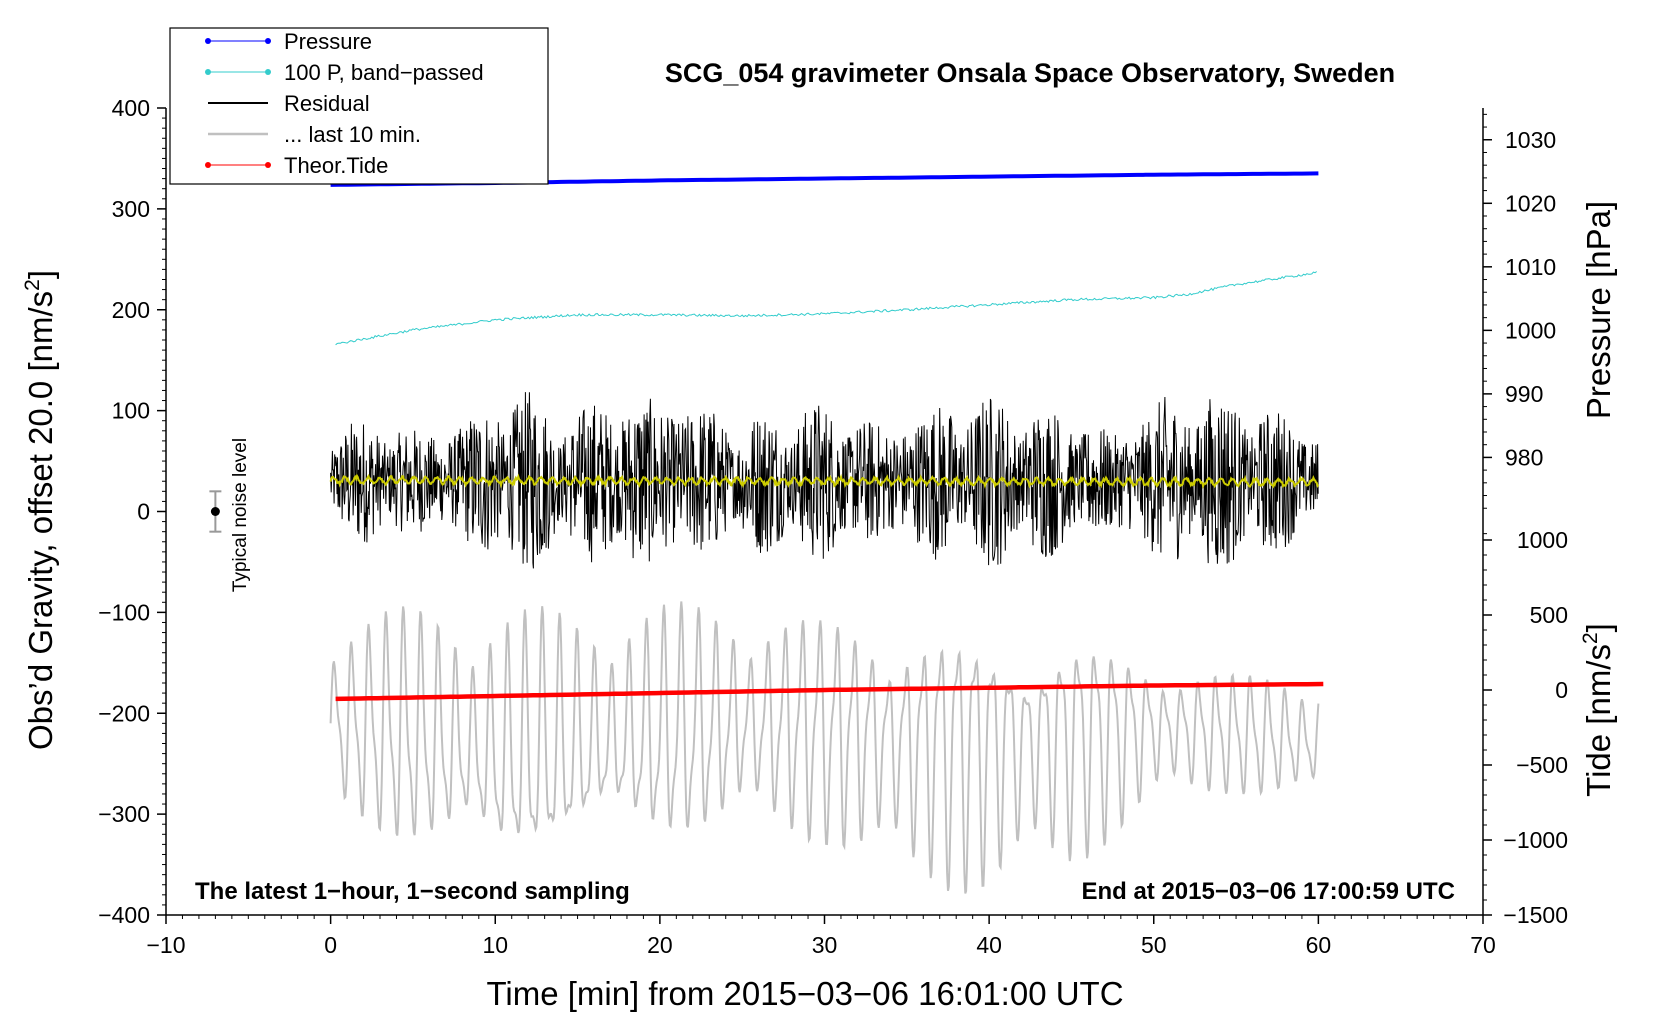 The width and height of the screenshot is (1660, 1020). I want to click on series-residual-smoothed, so click(824, 481).